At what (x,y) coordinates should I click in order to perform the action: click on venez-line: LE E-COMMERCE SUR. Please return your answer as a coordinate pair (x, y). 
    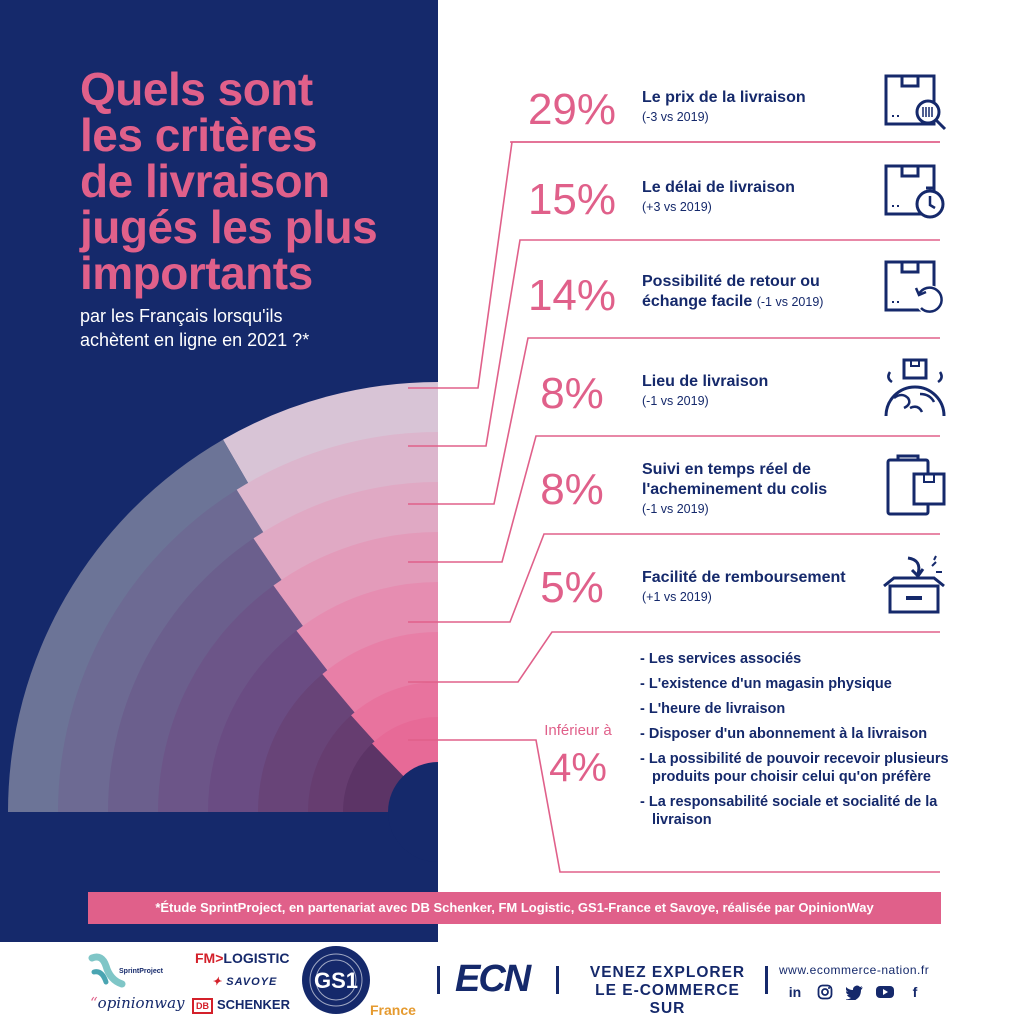
    Looking at the image, I should click on (667, 999).